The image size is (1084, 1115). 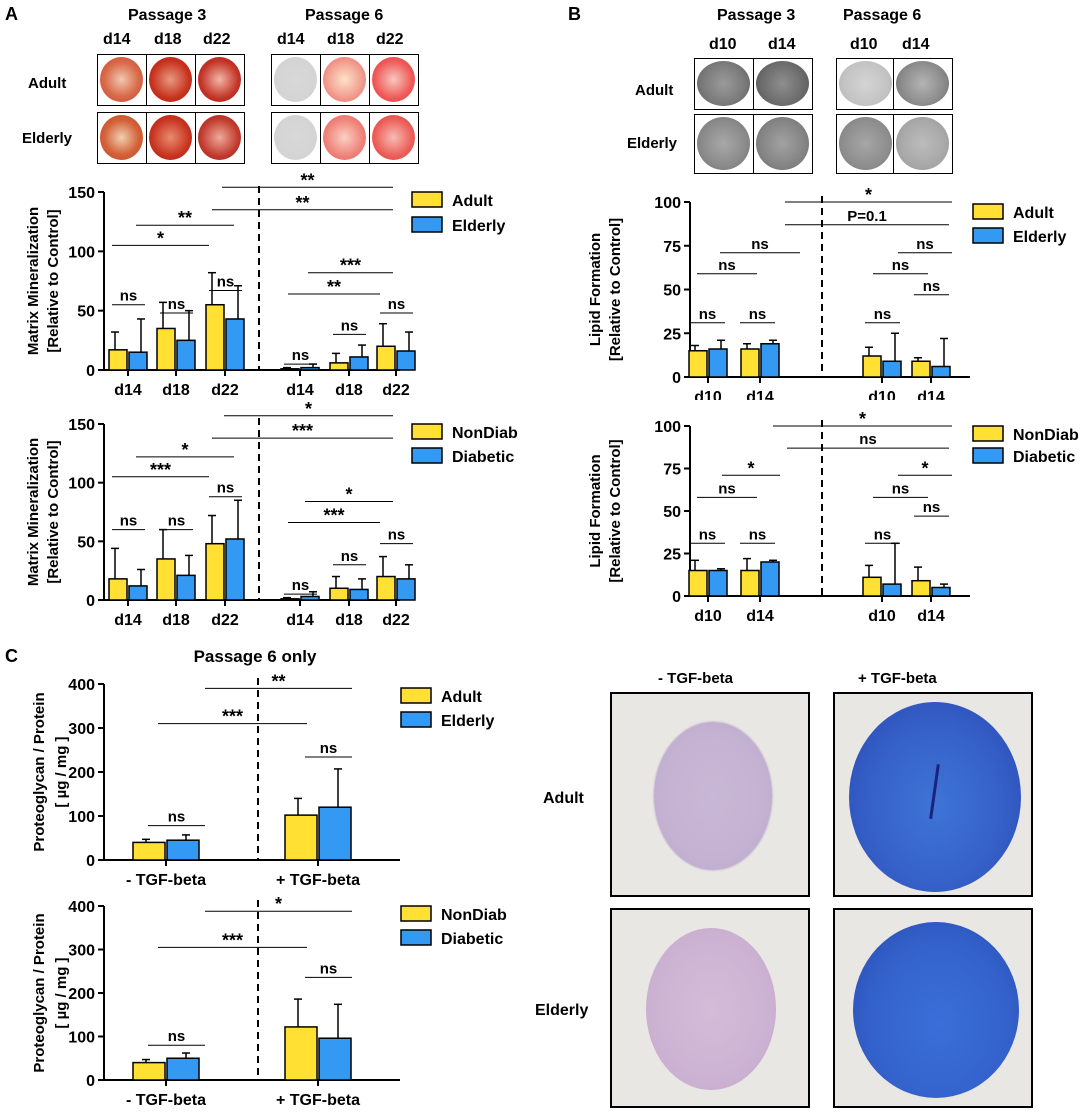 I want to click on panelB-row-adult: Adult, so click(x=654, y=90).